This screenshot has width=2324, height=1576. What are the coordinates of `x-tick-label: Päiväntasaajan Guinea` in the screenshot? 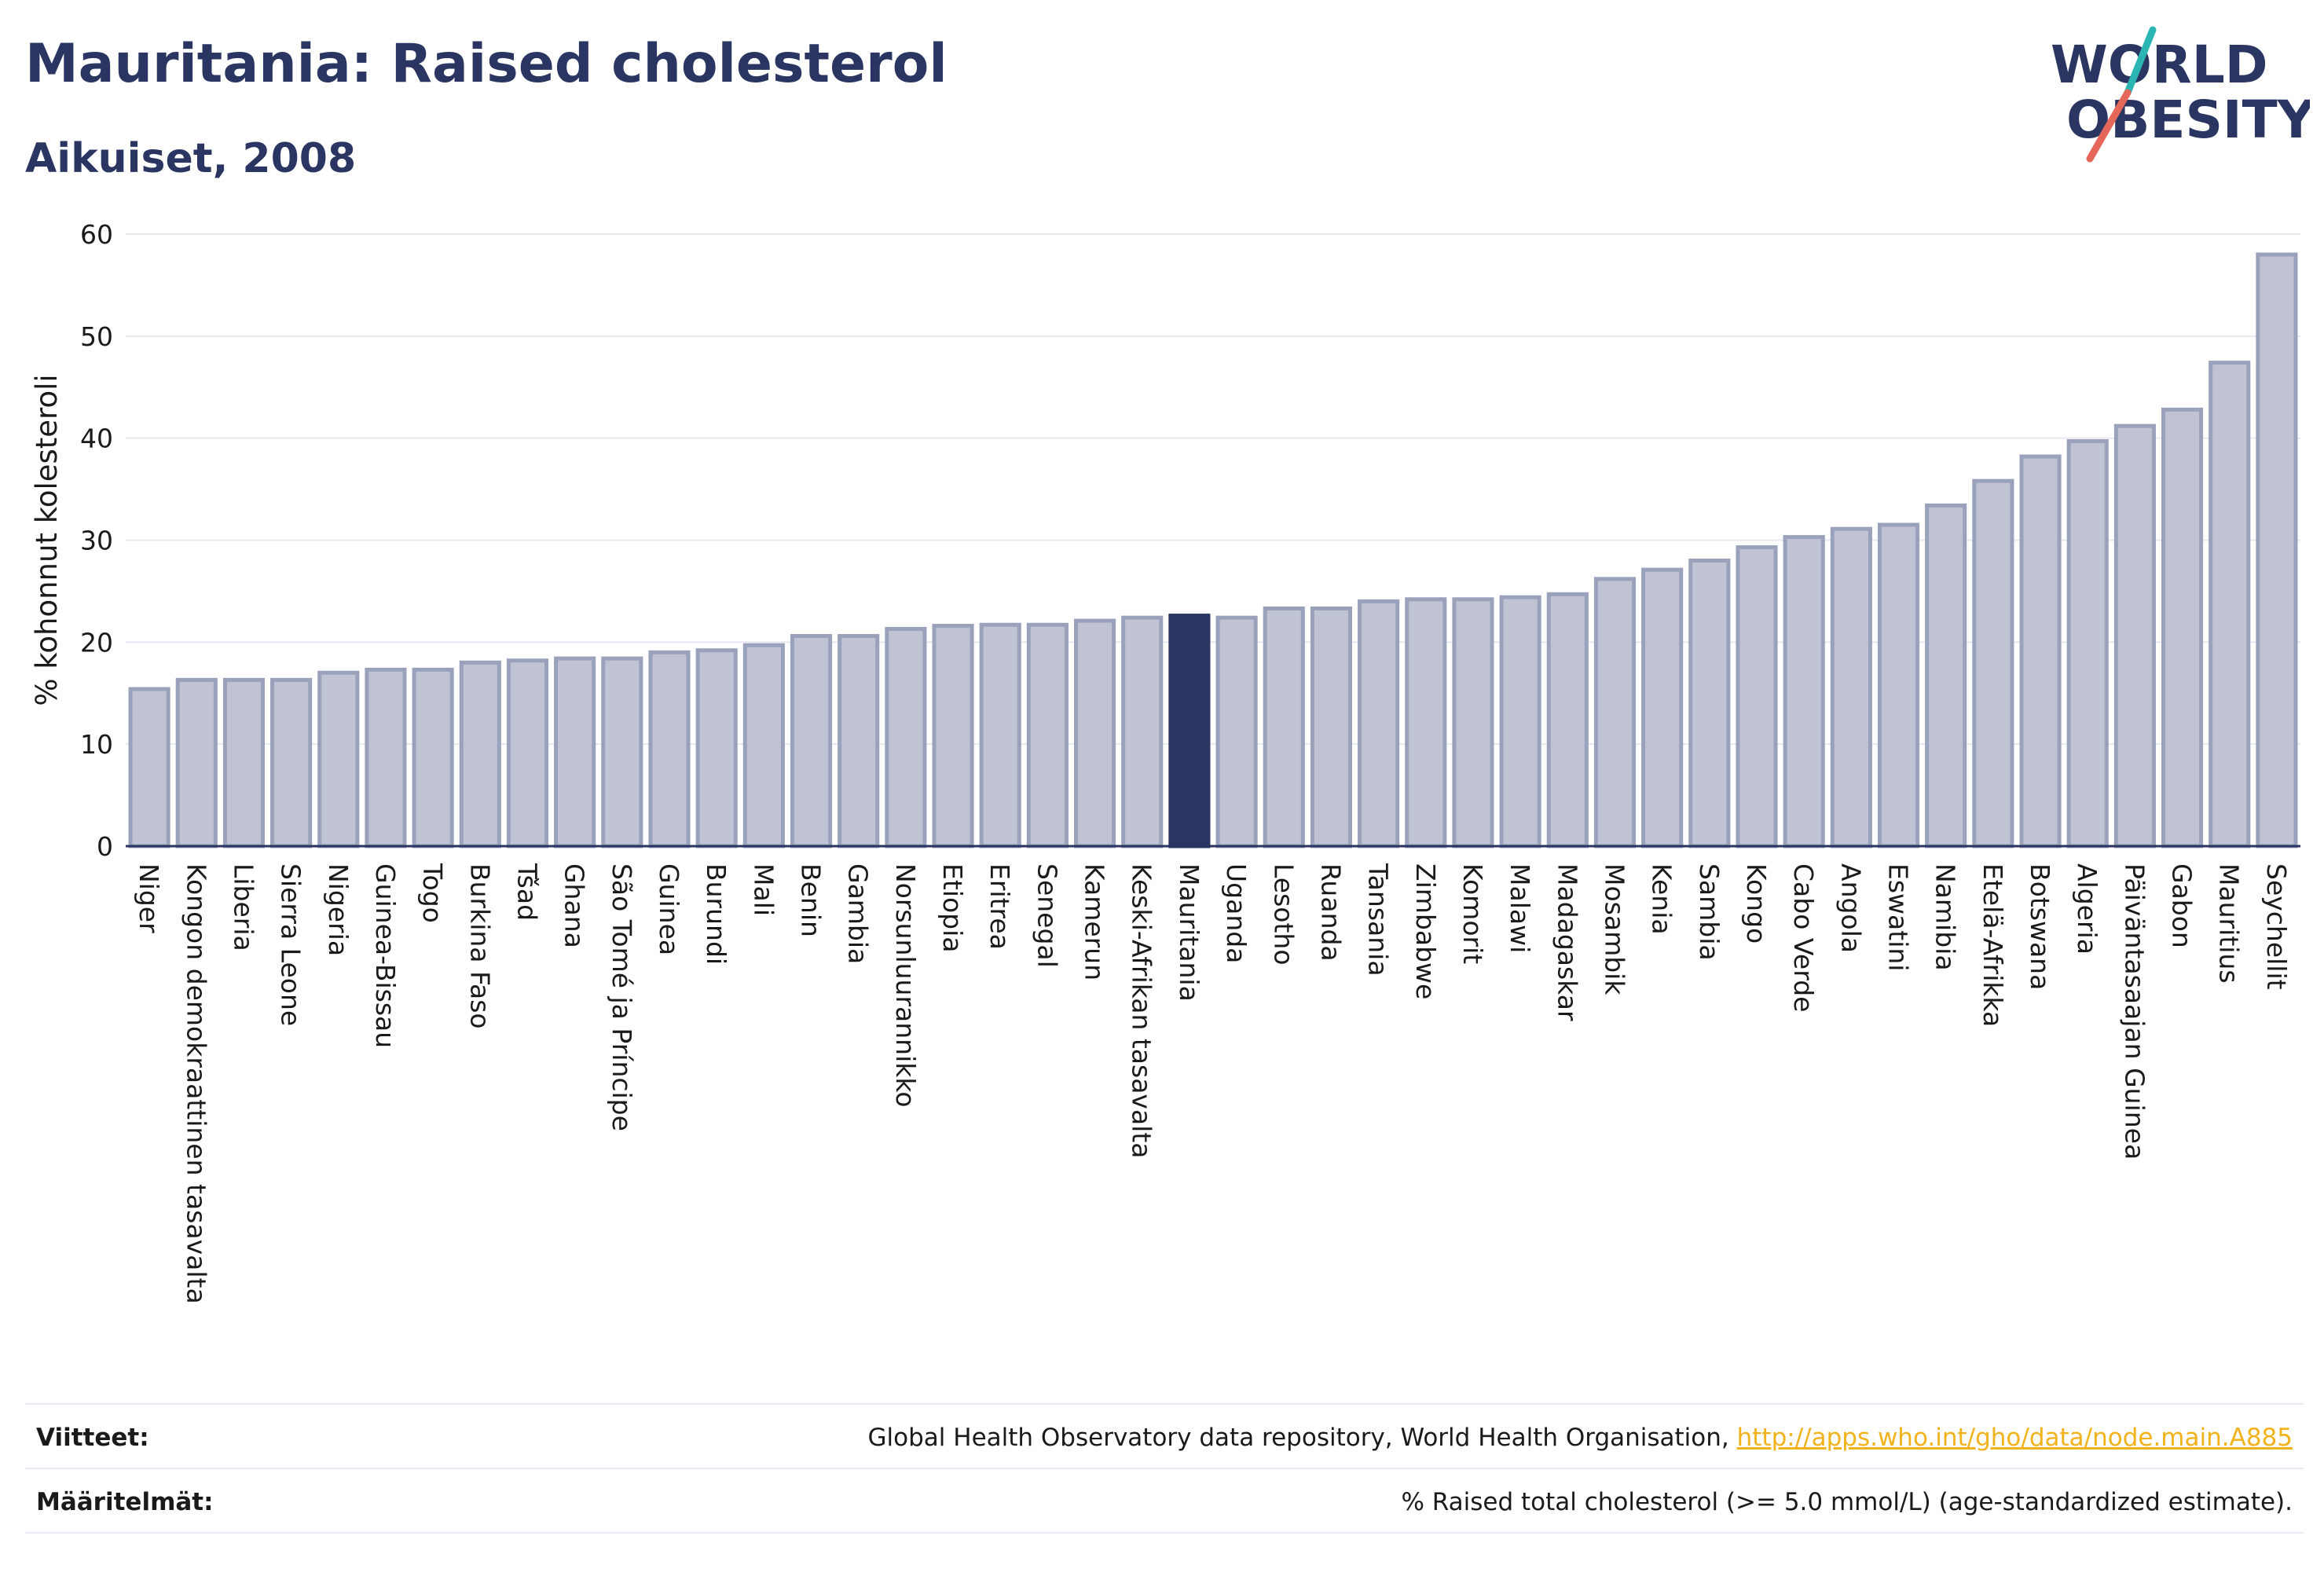 It's located at (2134, 1011).